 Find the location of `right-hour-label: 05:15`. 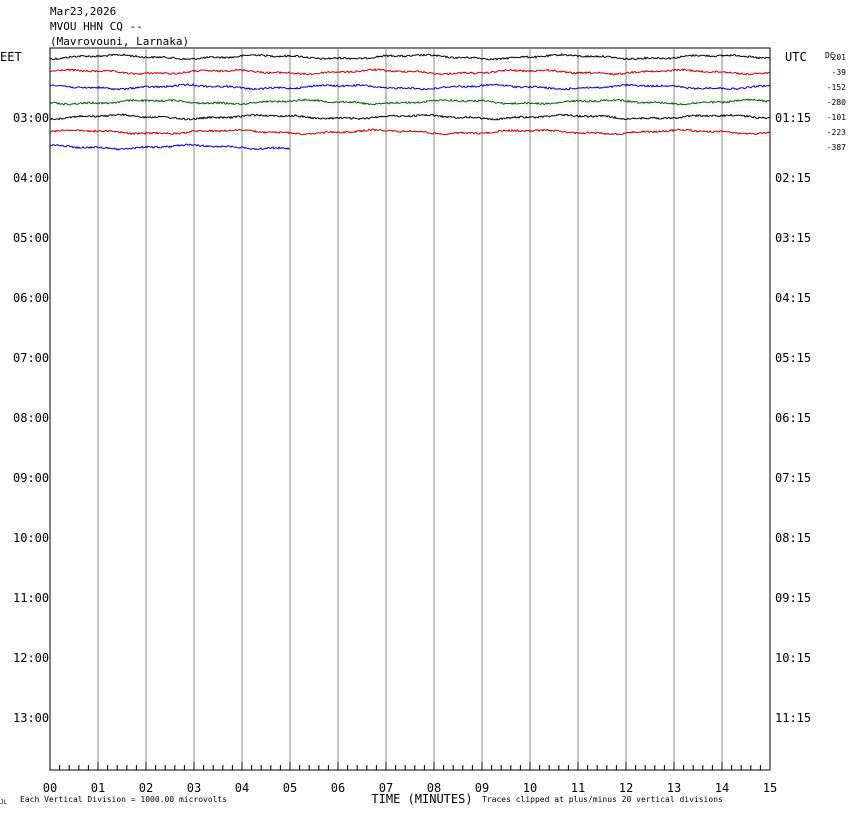

right-hour-label: 05:15 is located at coordinates (793, 358).